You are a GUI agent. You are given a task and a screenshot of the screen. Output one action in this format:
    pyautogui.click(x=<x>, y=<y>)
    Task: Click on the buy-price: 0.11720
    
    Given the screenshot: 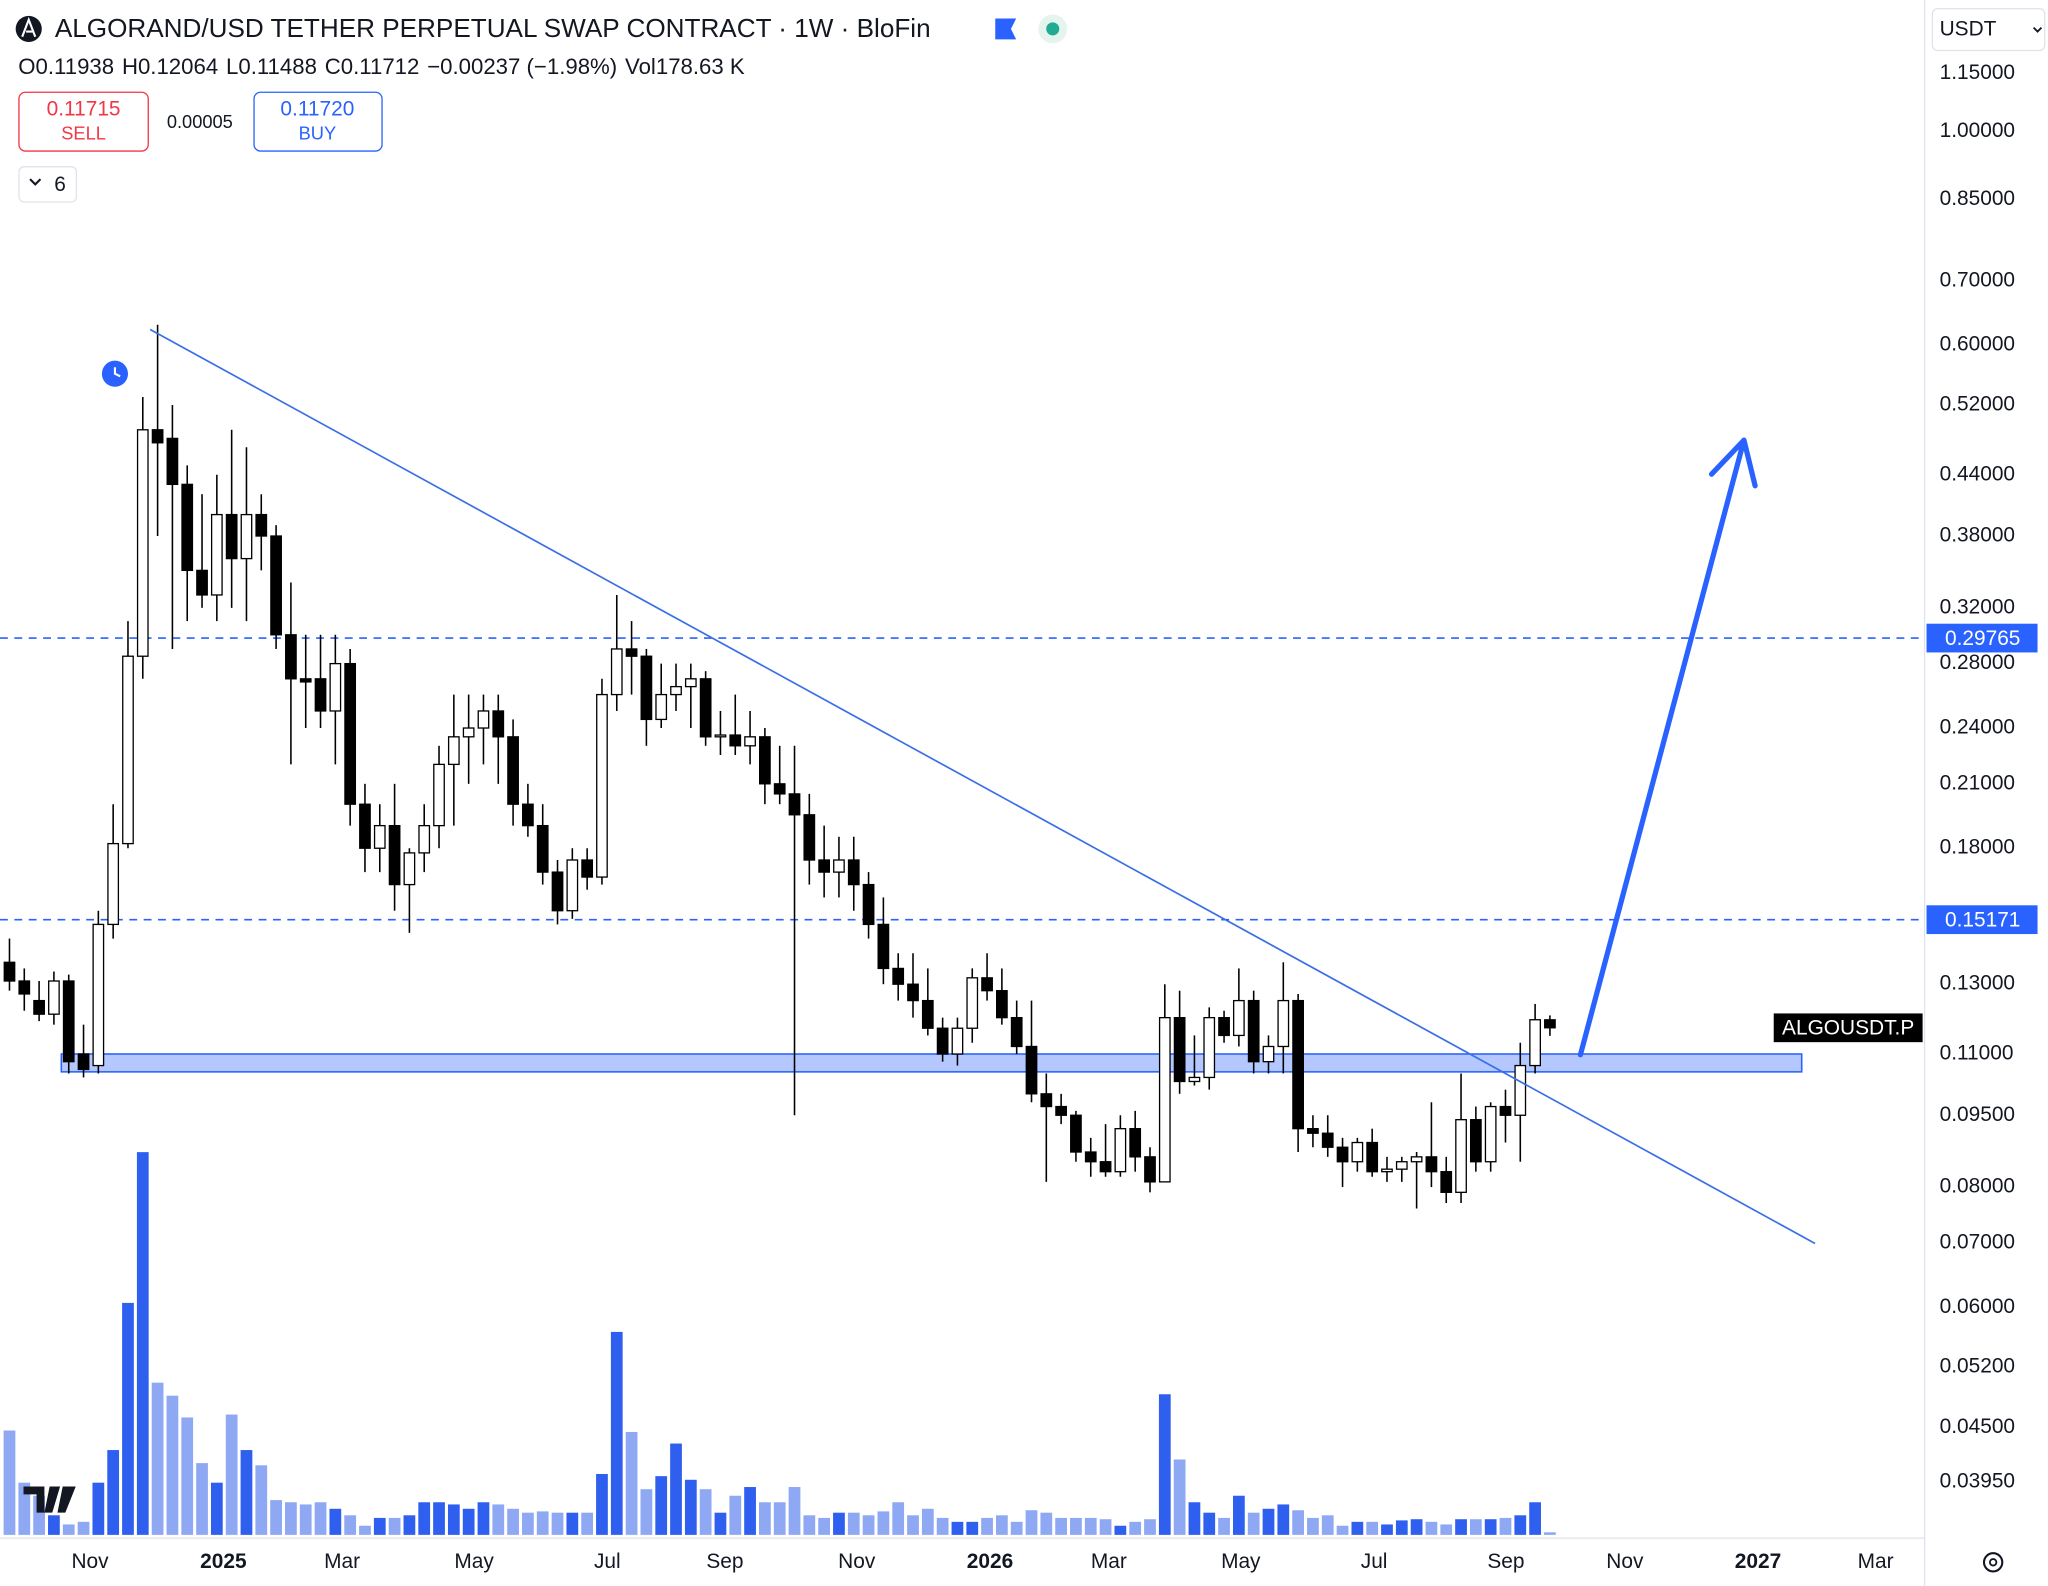 What is the action you would take?
    pyautogui.click(x=317, y=108)
    